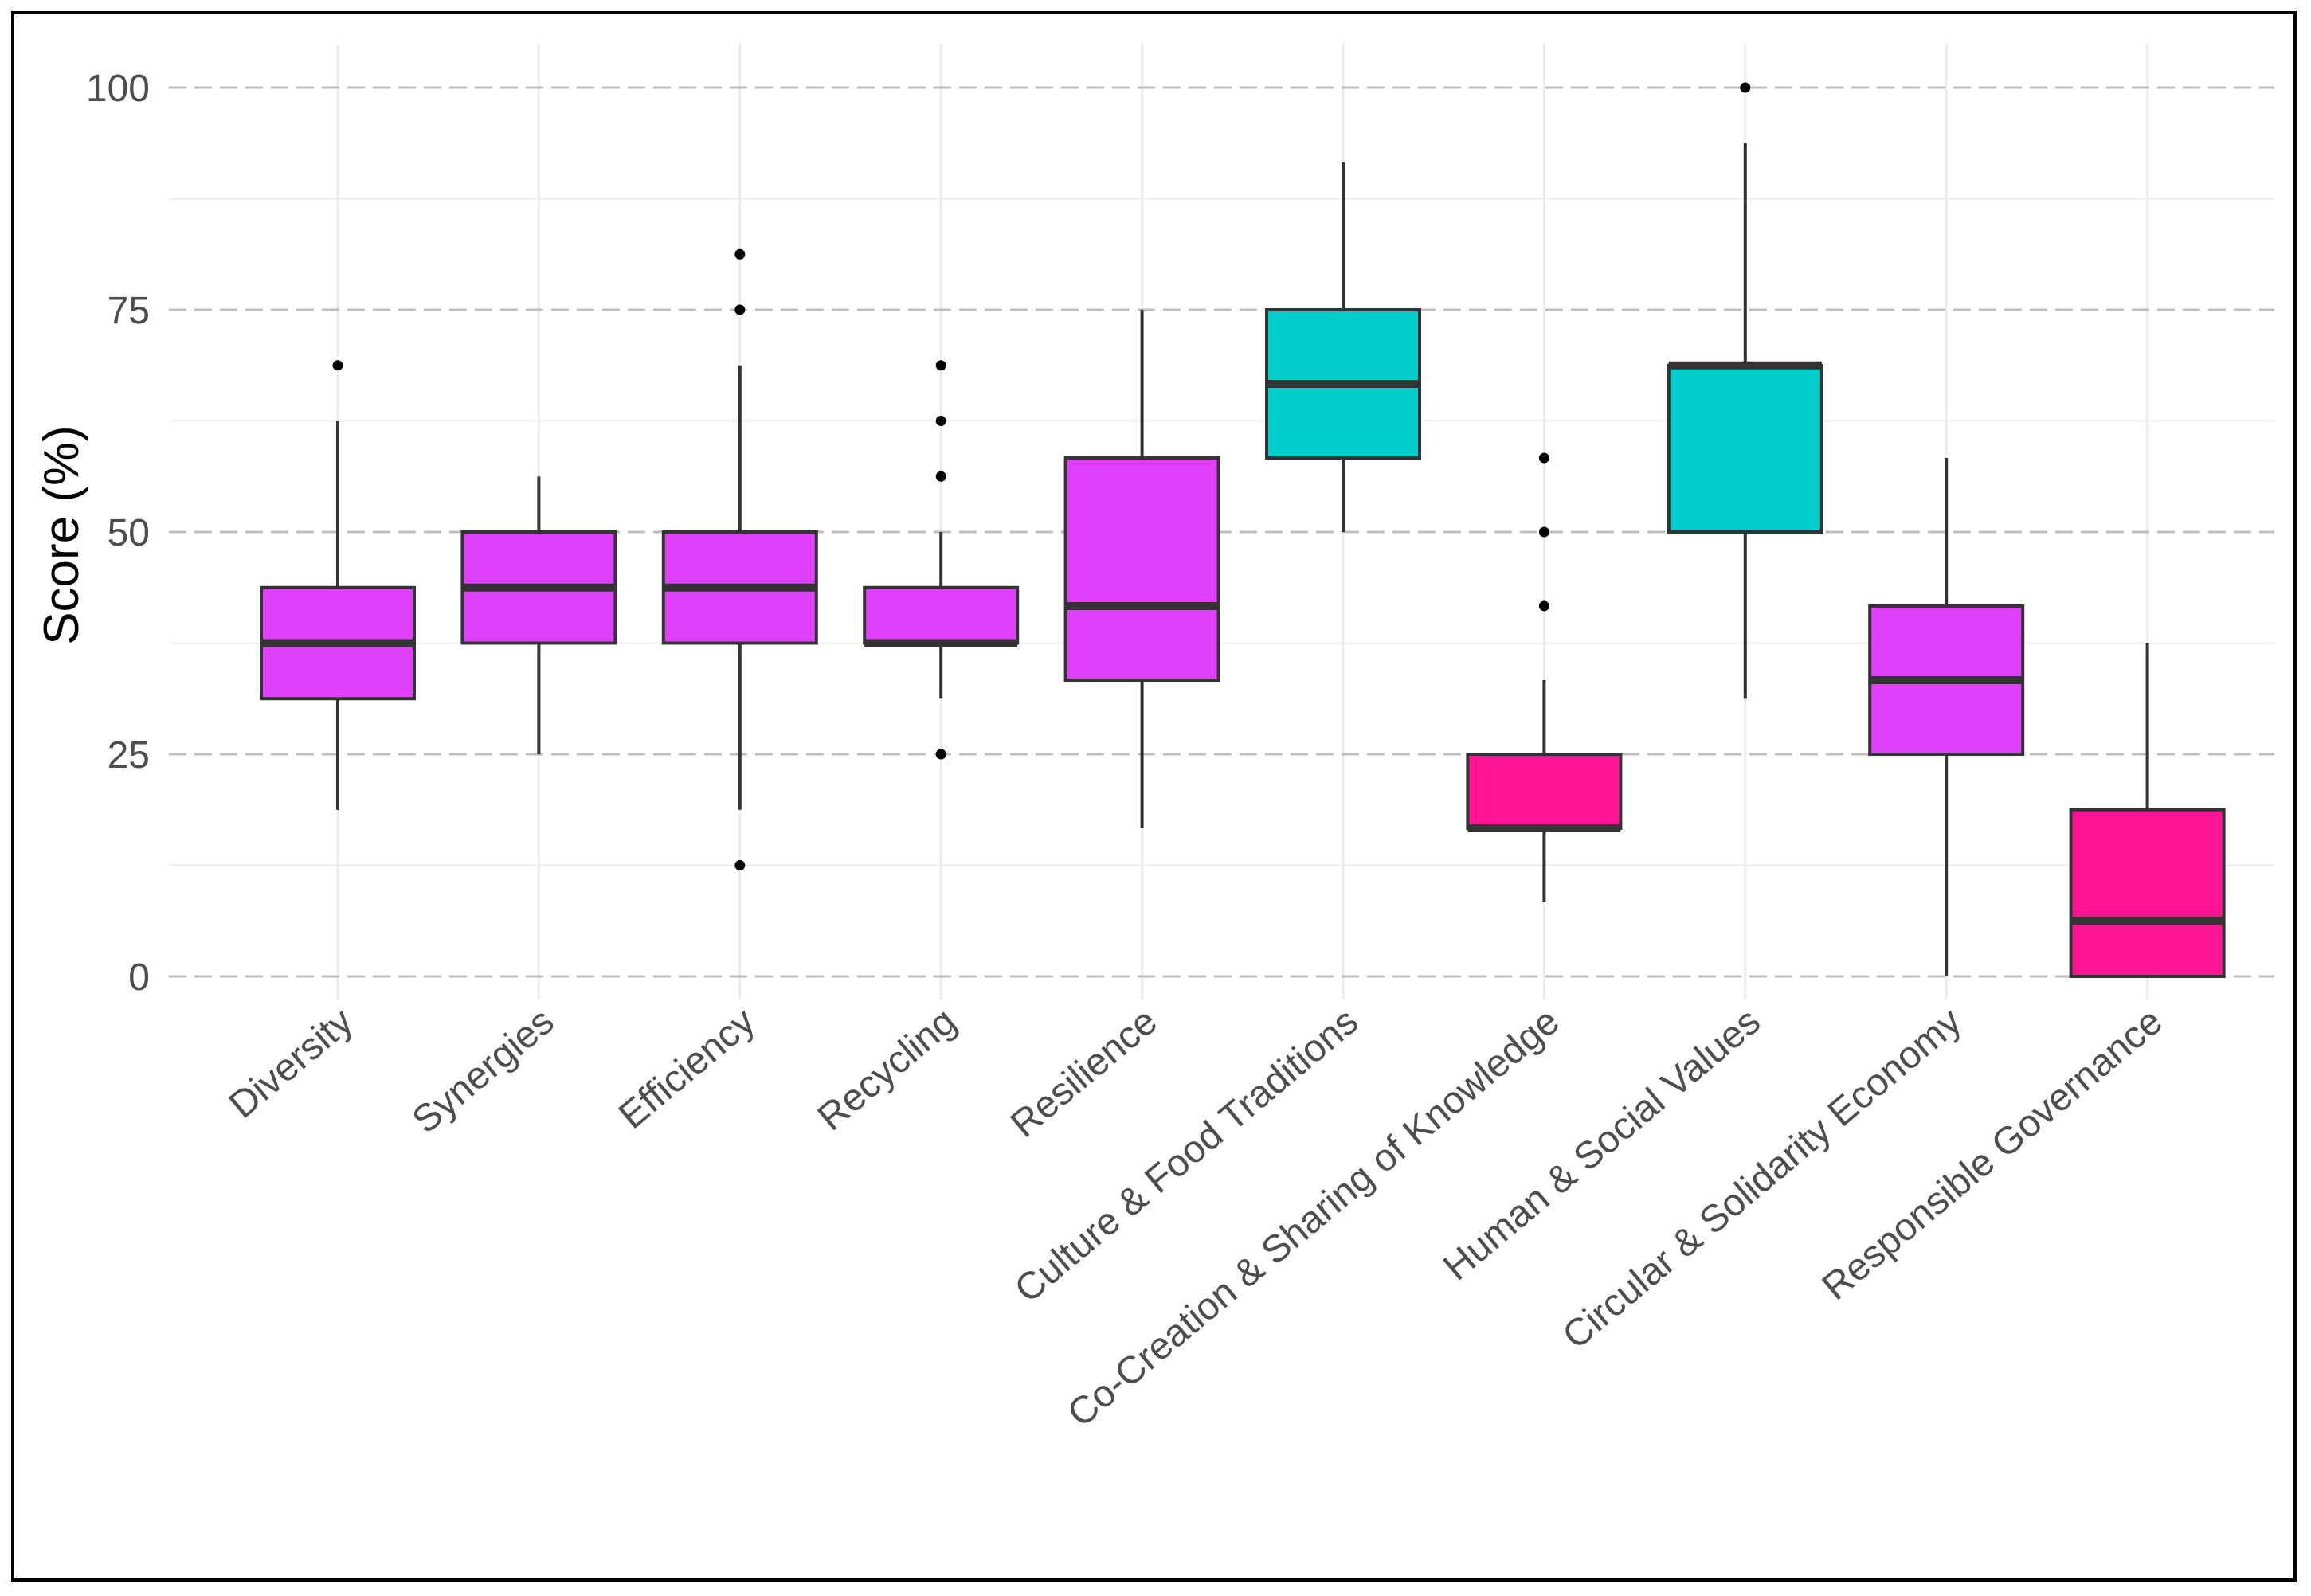 This screenshot has height=1596, width=2311. I want to click on box-co-creation-sharing-of-knowledge, so click(1544, 677).